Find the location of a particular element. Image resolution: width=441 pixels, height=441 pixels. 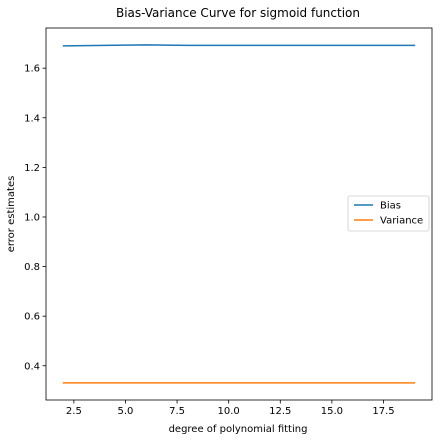

x-tick-label: 5.0 is located at coordinates (126, 411).